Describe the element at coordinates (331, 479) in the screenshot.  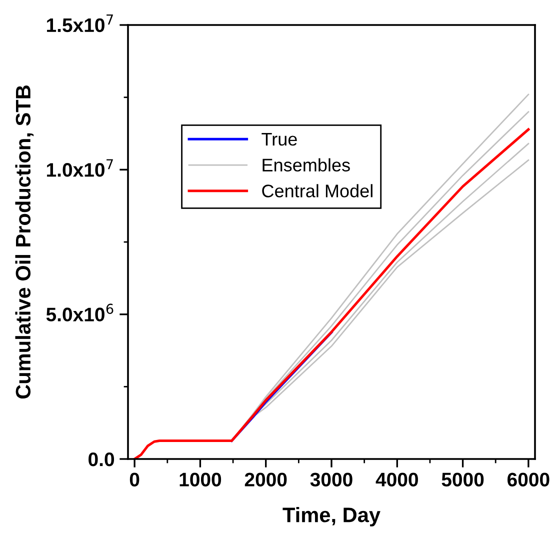
I see `x-tick-label: 3000` at that location.